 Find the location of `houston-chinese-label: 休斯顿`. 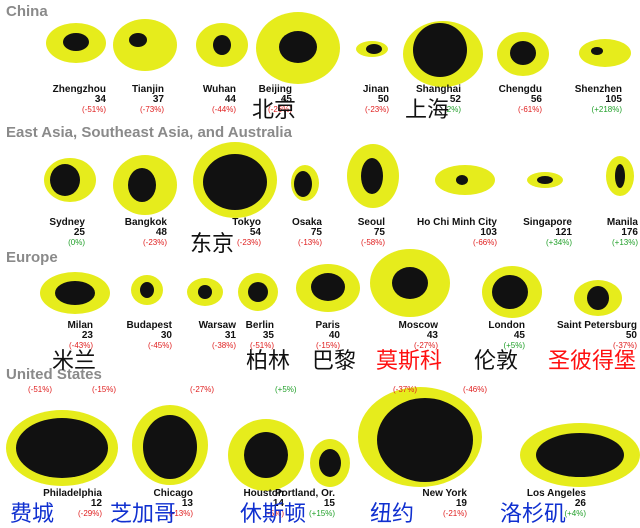

houston-chinese-label: 休斯顿 is located at coordinates (273, 514).